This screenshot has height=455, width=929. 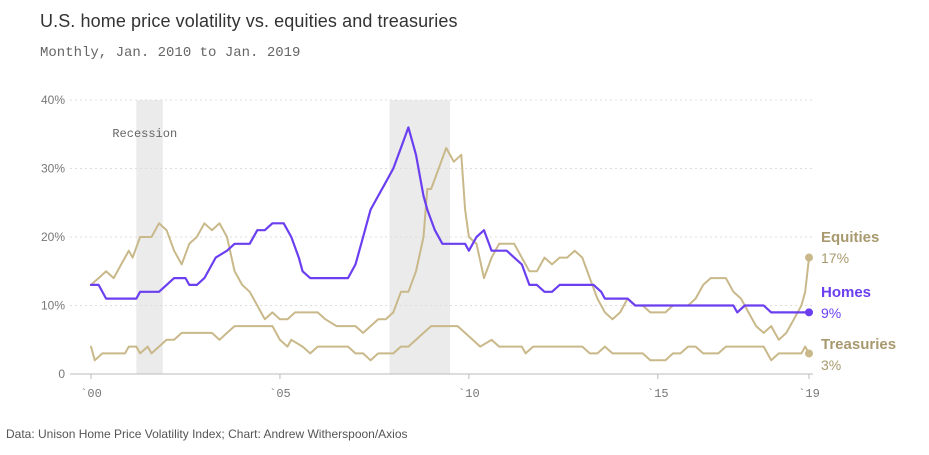 What do you see at coordinates (858, 344) in the screenshot?
I see `series-label-treasuries: Treasuries` at bounding box center [858, 344].